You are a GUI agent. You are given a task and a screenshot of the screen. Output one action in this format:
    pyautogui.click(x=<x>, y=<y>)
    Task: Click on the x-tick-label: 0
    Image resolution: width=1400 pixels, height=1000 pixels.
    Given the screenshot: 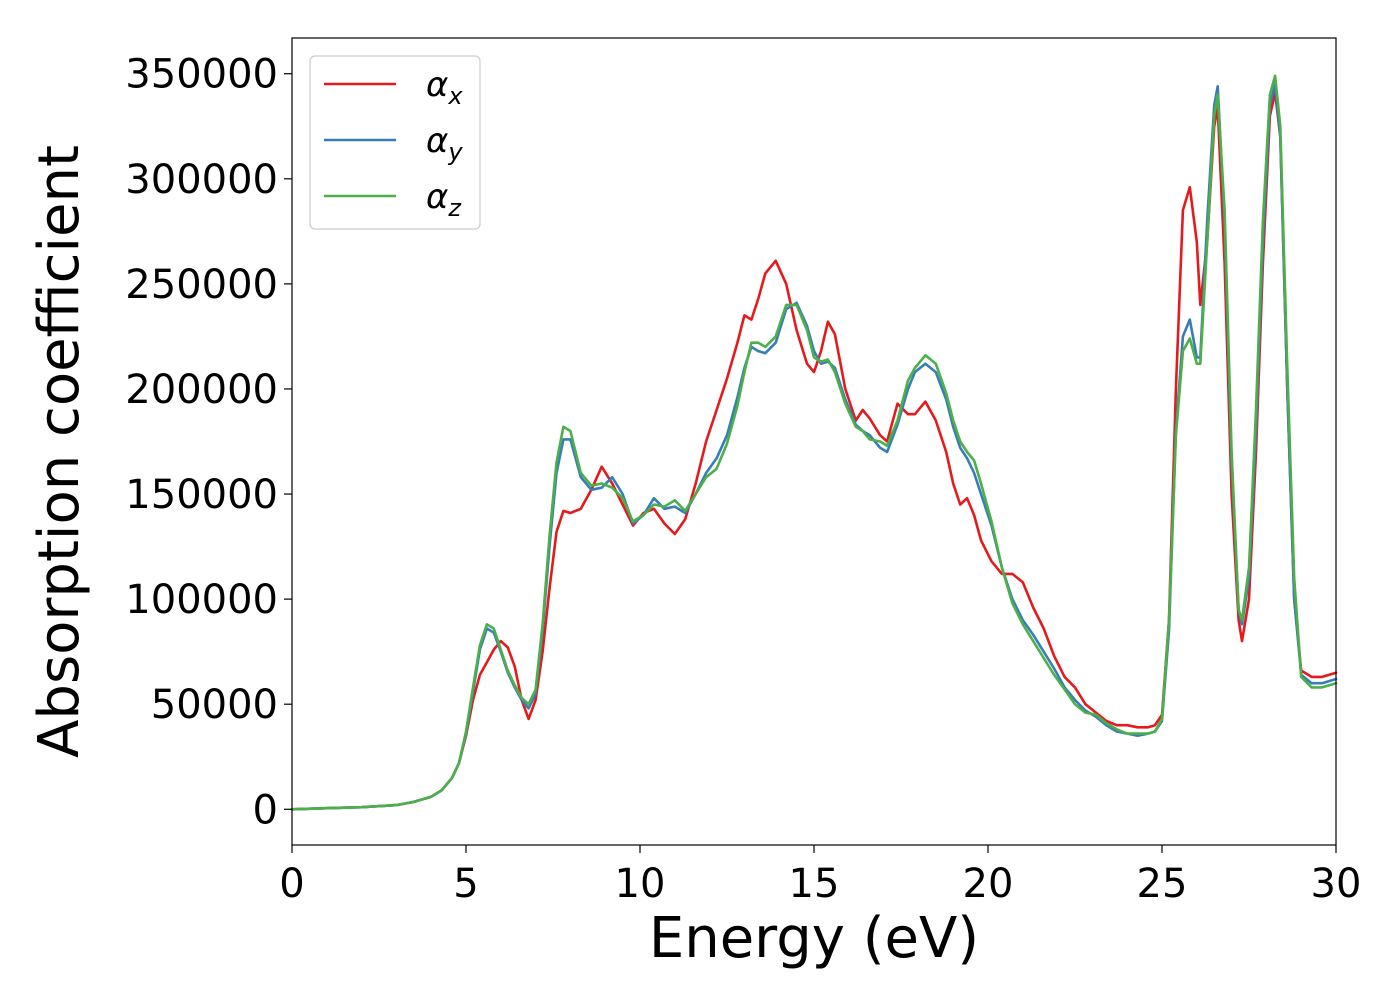 What is the action you would take?
    pyautogui.click(x=291, y=884)
    